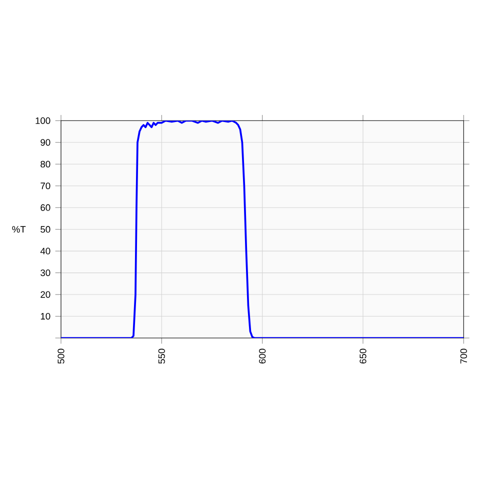  Describe the element at coordinates (363, 356) in the screenshot. I see `x-tick-label: 650` at that location.